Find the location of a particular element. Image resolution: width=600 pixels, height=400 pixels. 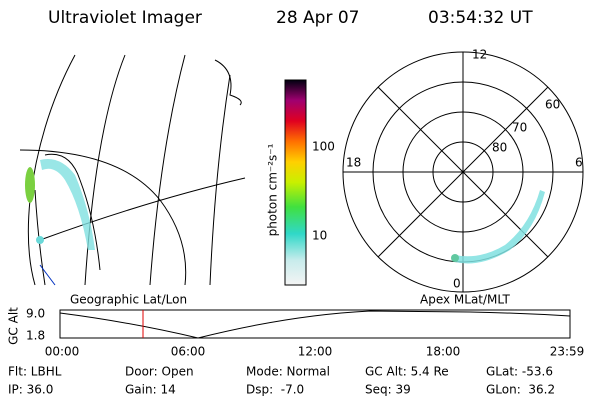

colorbar is located at coordinates (295, 182).